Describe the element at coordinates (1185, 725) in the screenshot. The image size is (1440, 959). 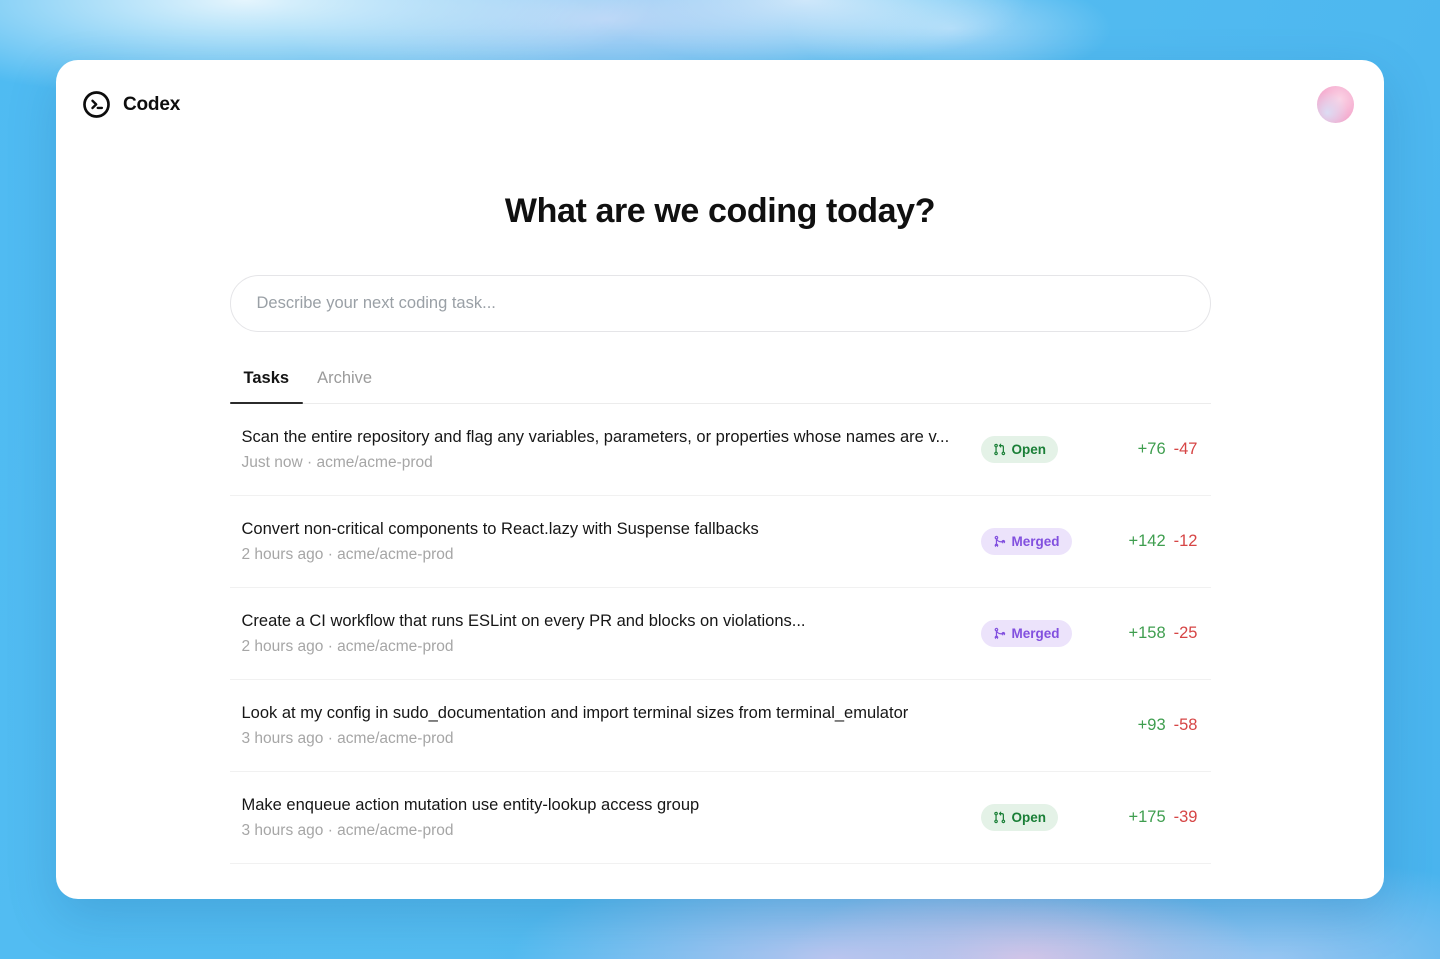
I see `diff-deletions: -58` at that location.